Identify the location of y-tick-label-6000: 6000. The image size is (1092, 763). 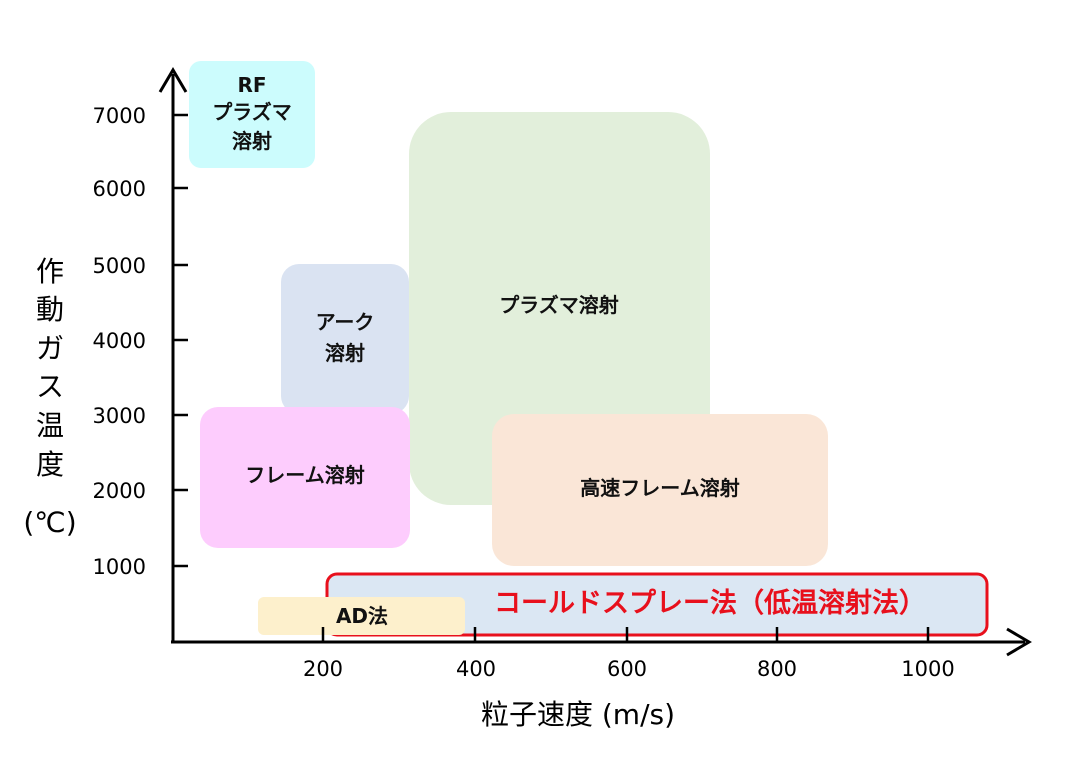
(119, 189).